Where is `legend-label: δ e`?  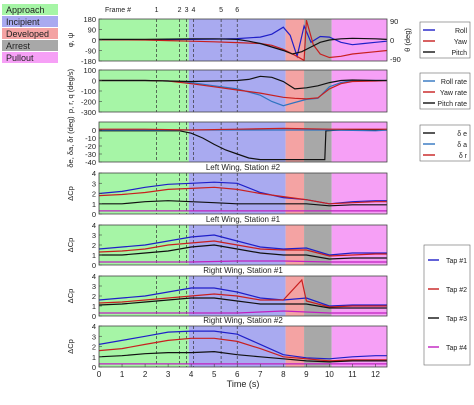 legend-label: δ e is located at coordinates (462, 134).